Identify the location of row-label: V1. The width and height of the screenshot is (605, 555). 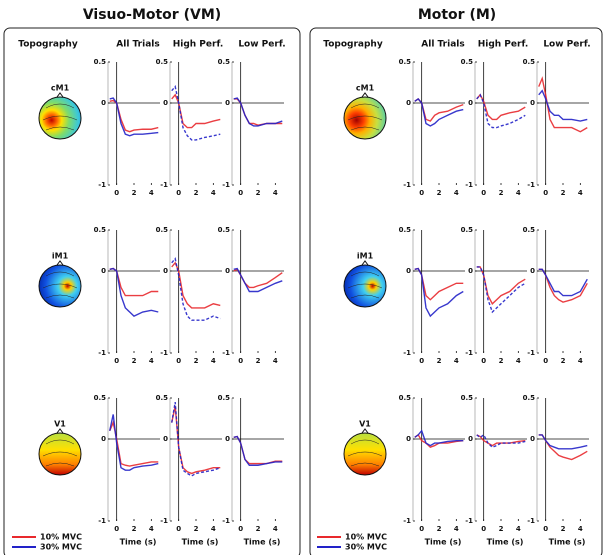
(365, 424).